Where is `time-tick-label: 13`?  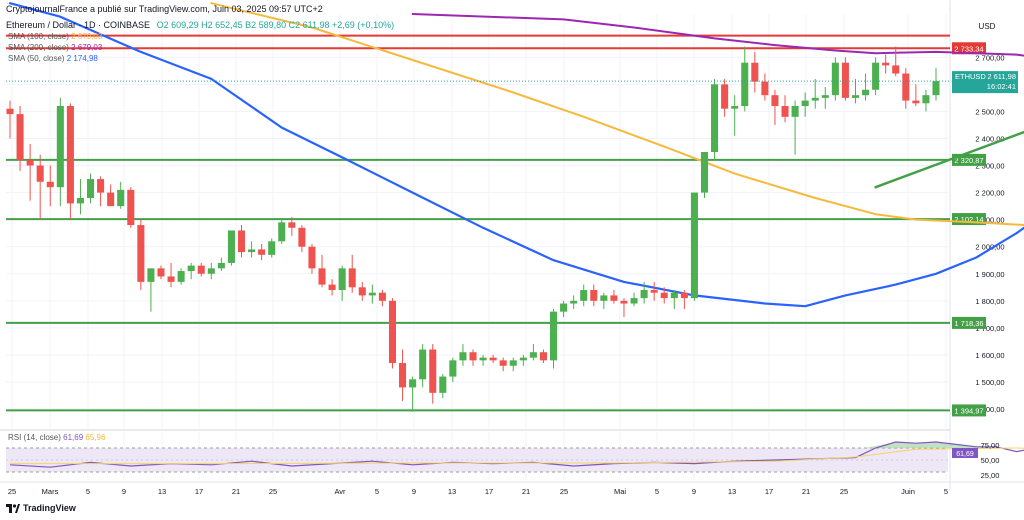 time-tick-label: 13 is located at coordinates (162, 491).